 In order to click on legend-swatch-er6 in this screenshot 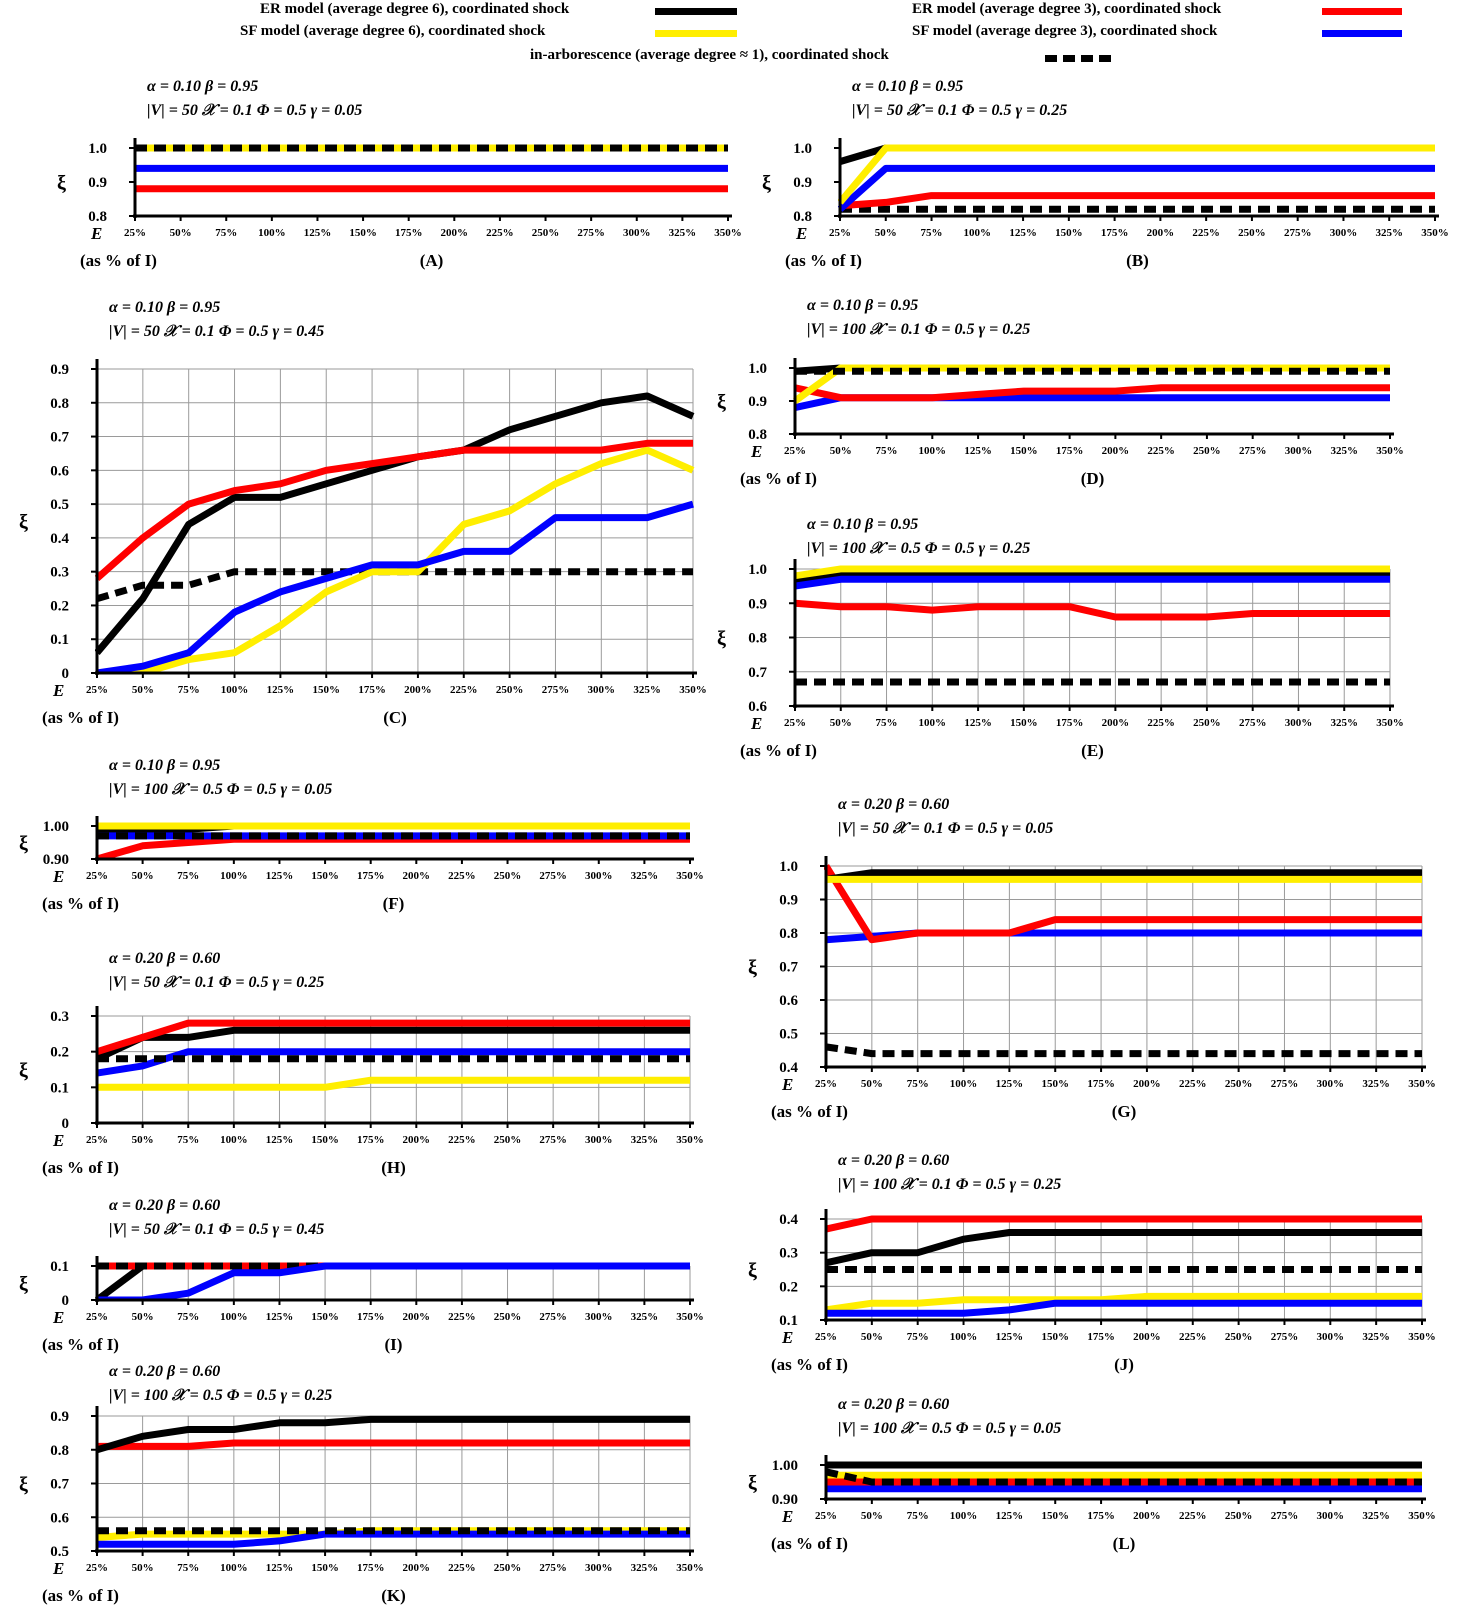, I will do `click(696, 11)`.